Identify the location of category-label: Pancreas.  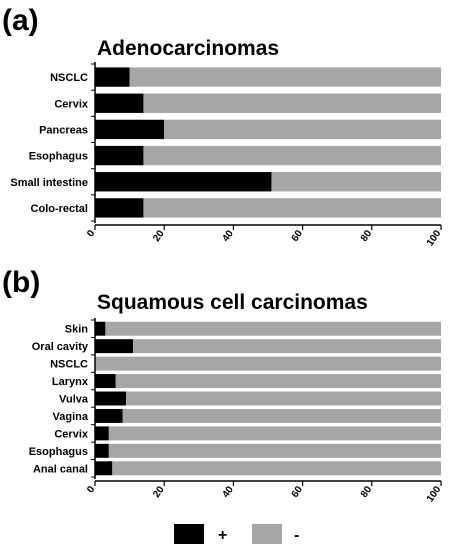
(63, 130).